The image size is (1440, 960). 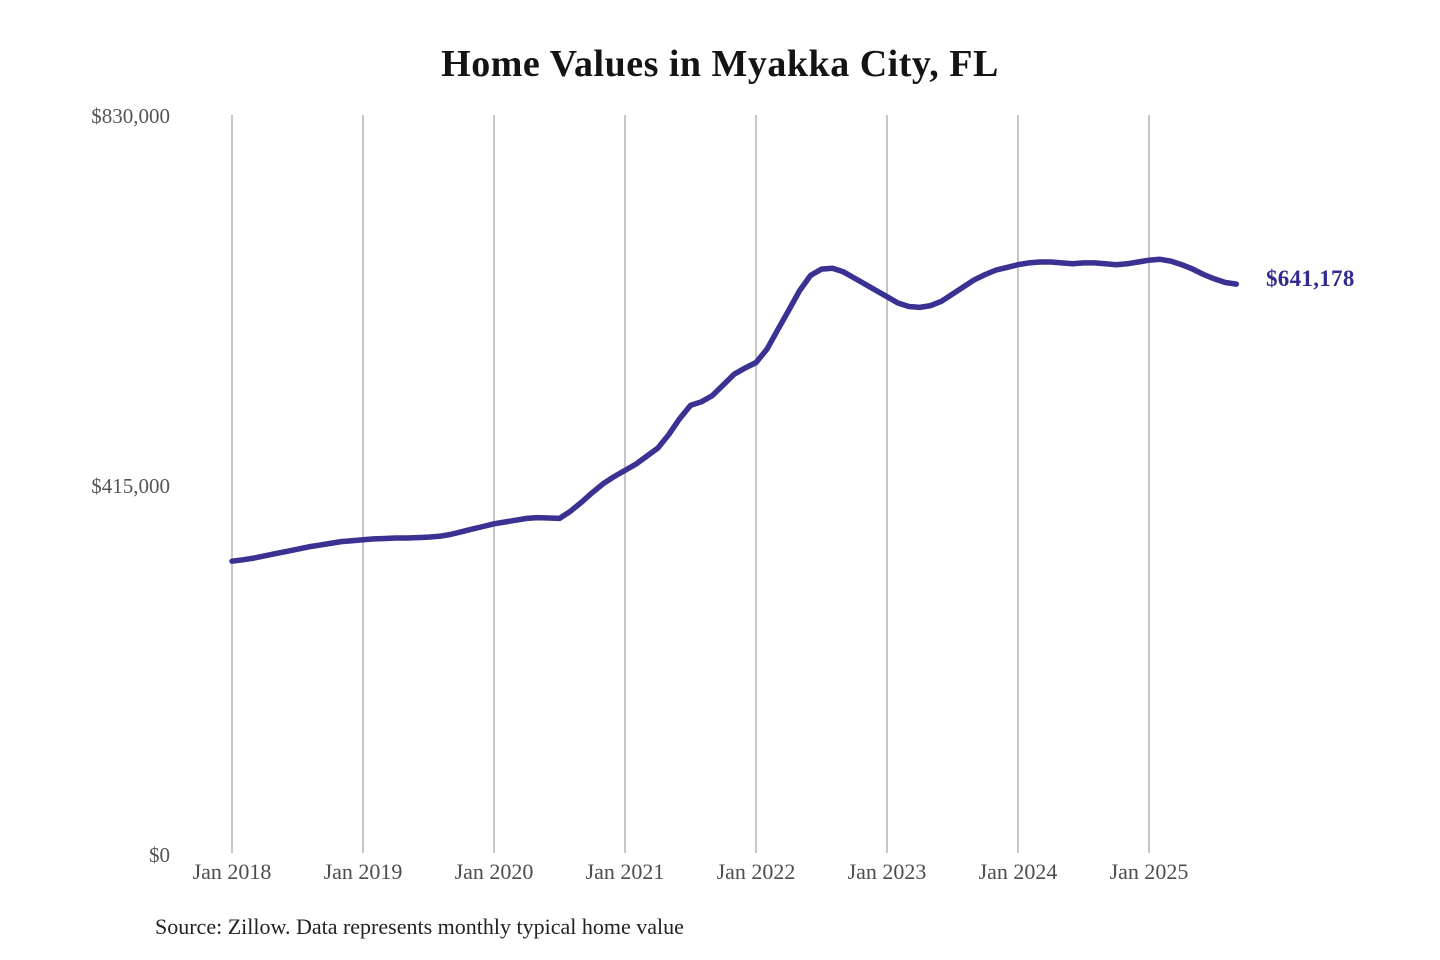 What do you see at coordinates (363, 871) in the screenshot?
I see `x-tick-label: Jan 2019` at bounding box center [363, 871].